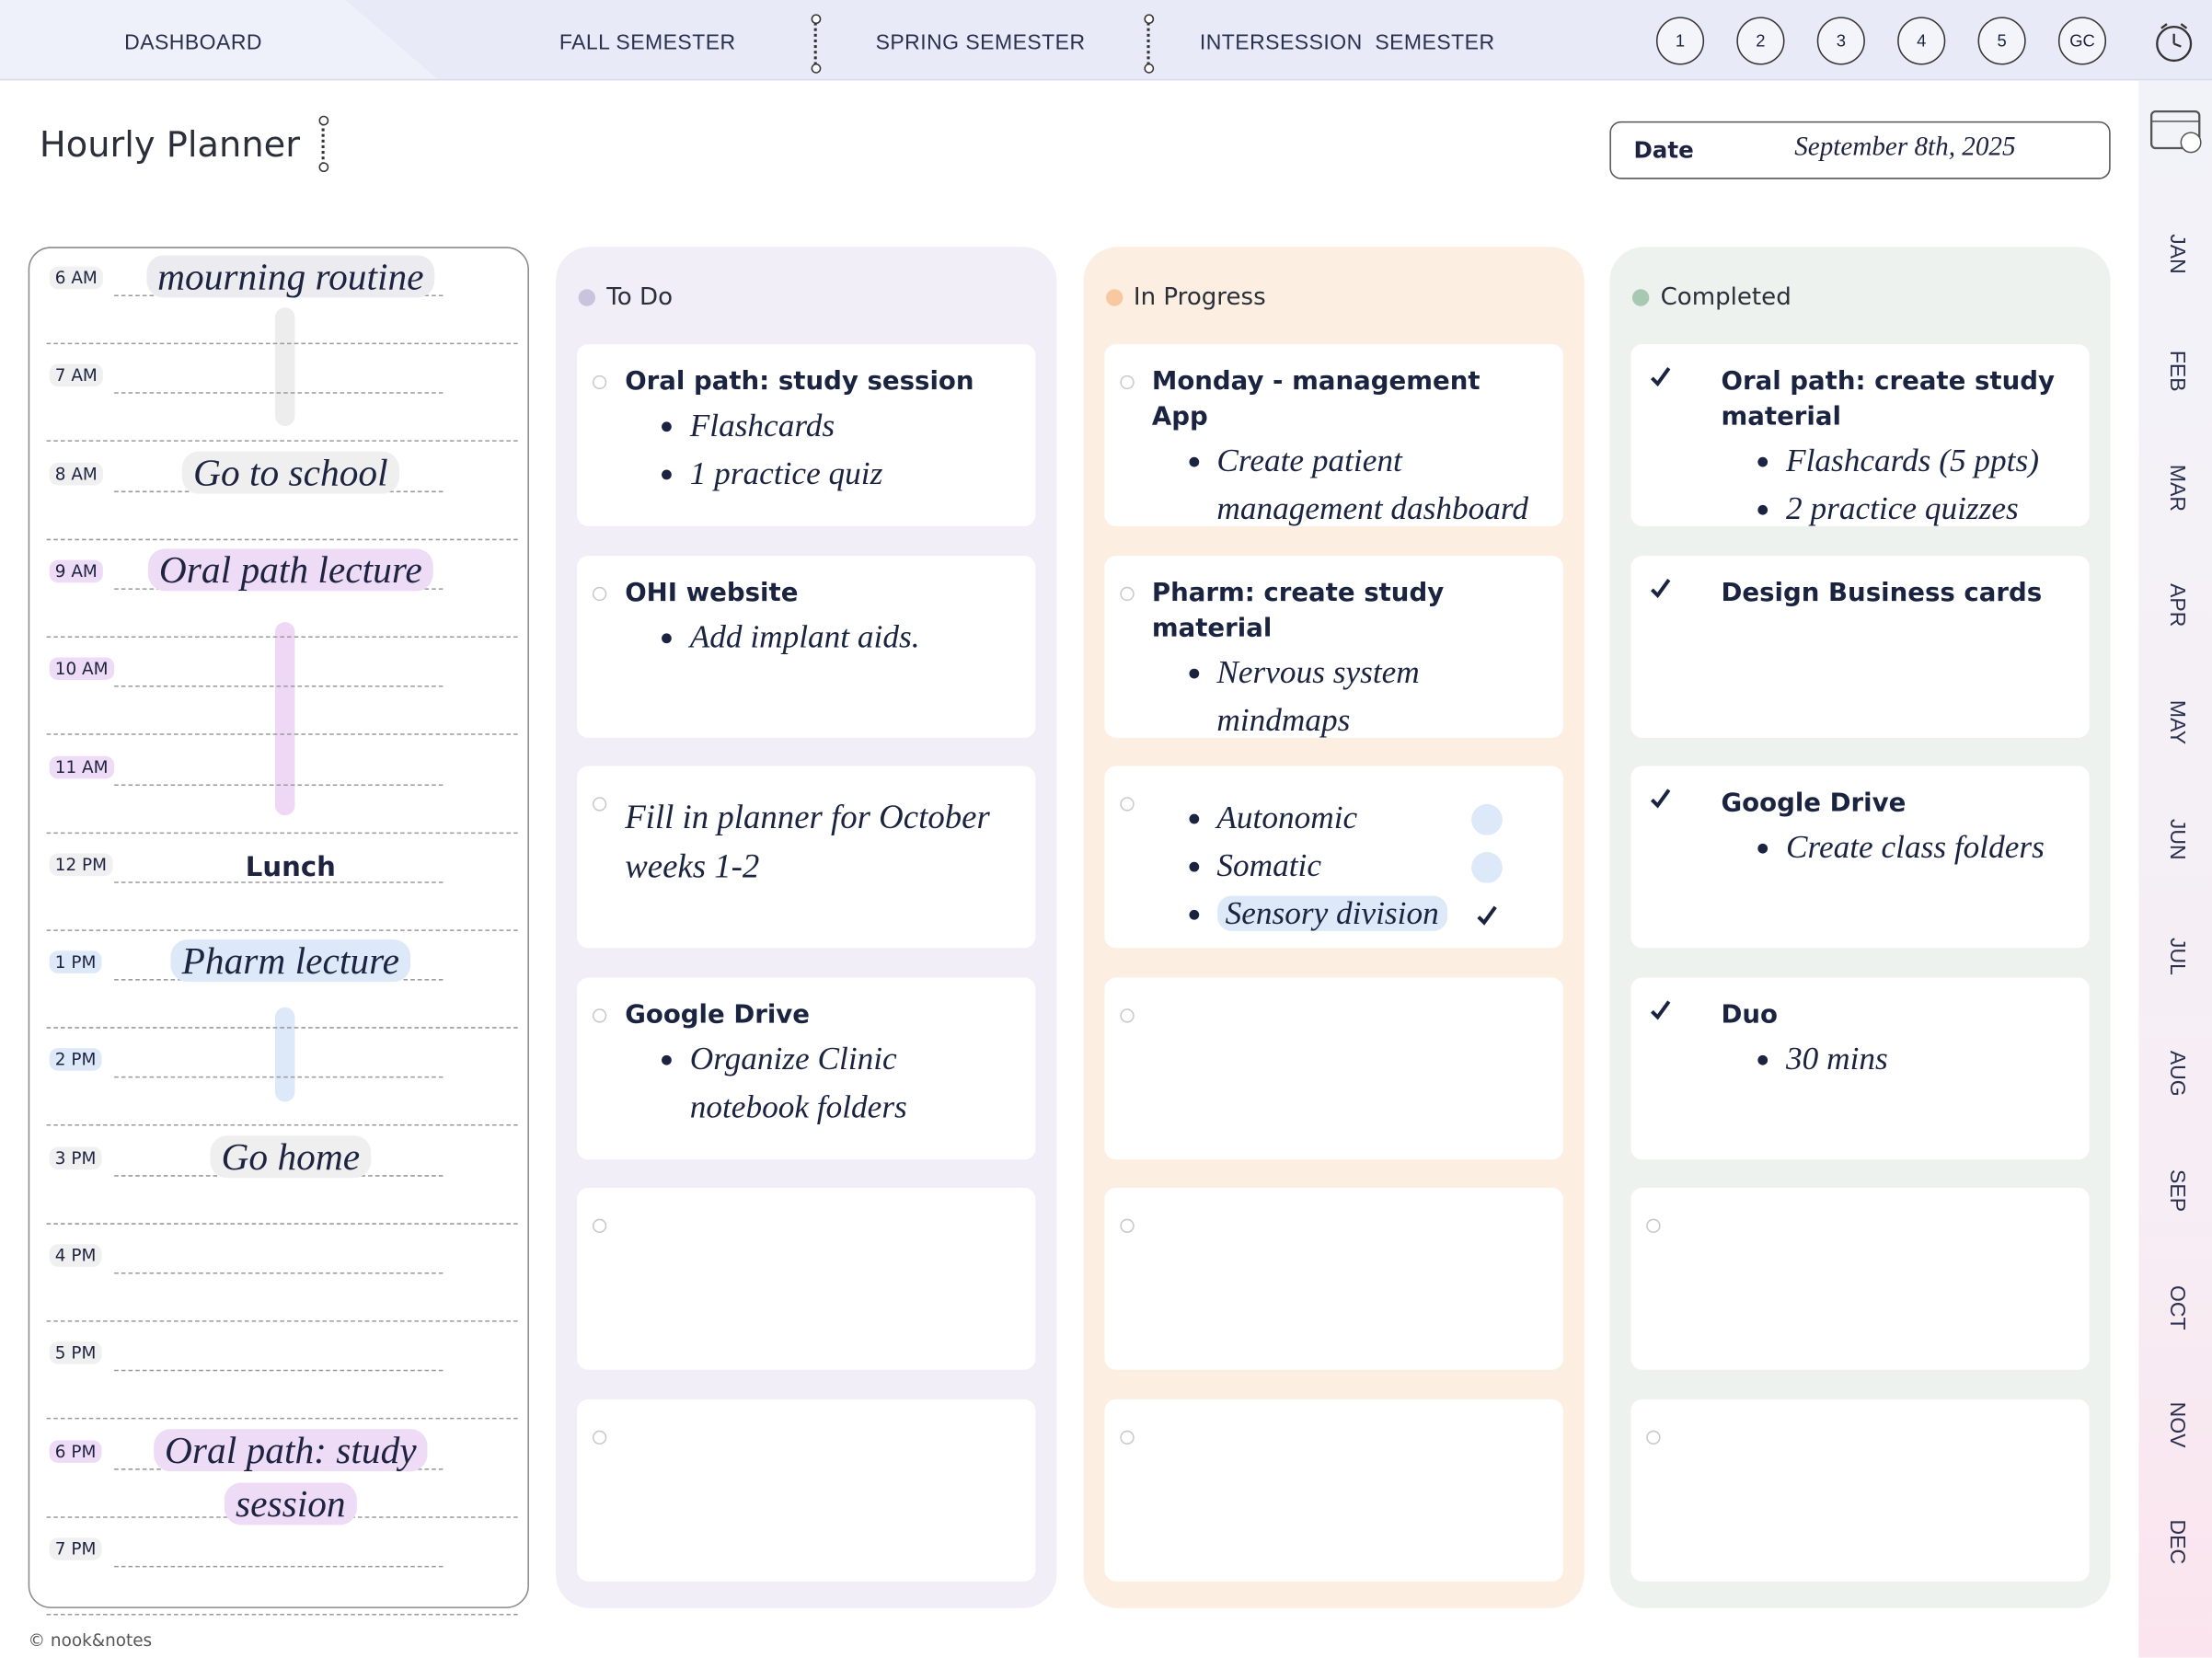 The height and width of the screenshot is (1658, 2212). Describe the element at coordinates (1376, 818) in the screenshot. I see `bullet-item: Autonomic` at that location.